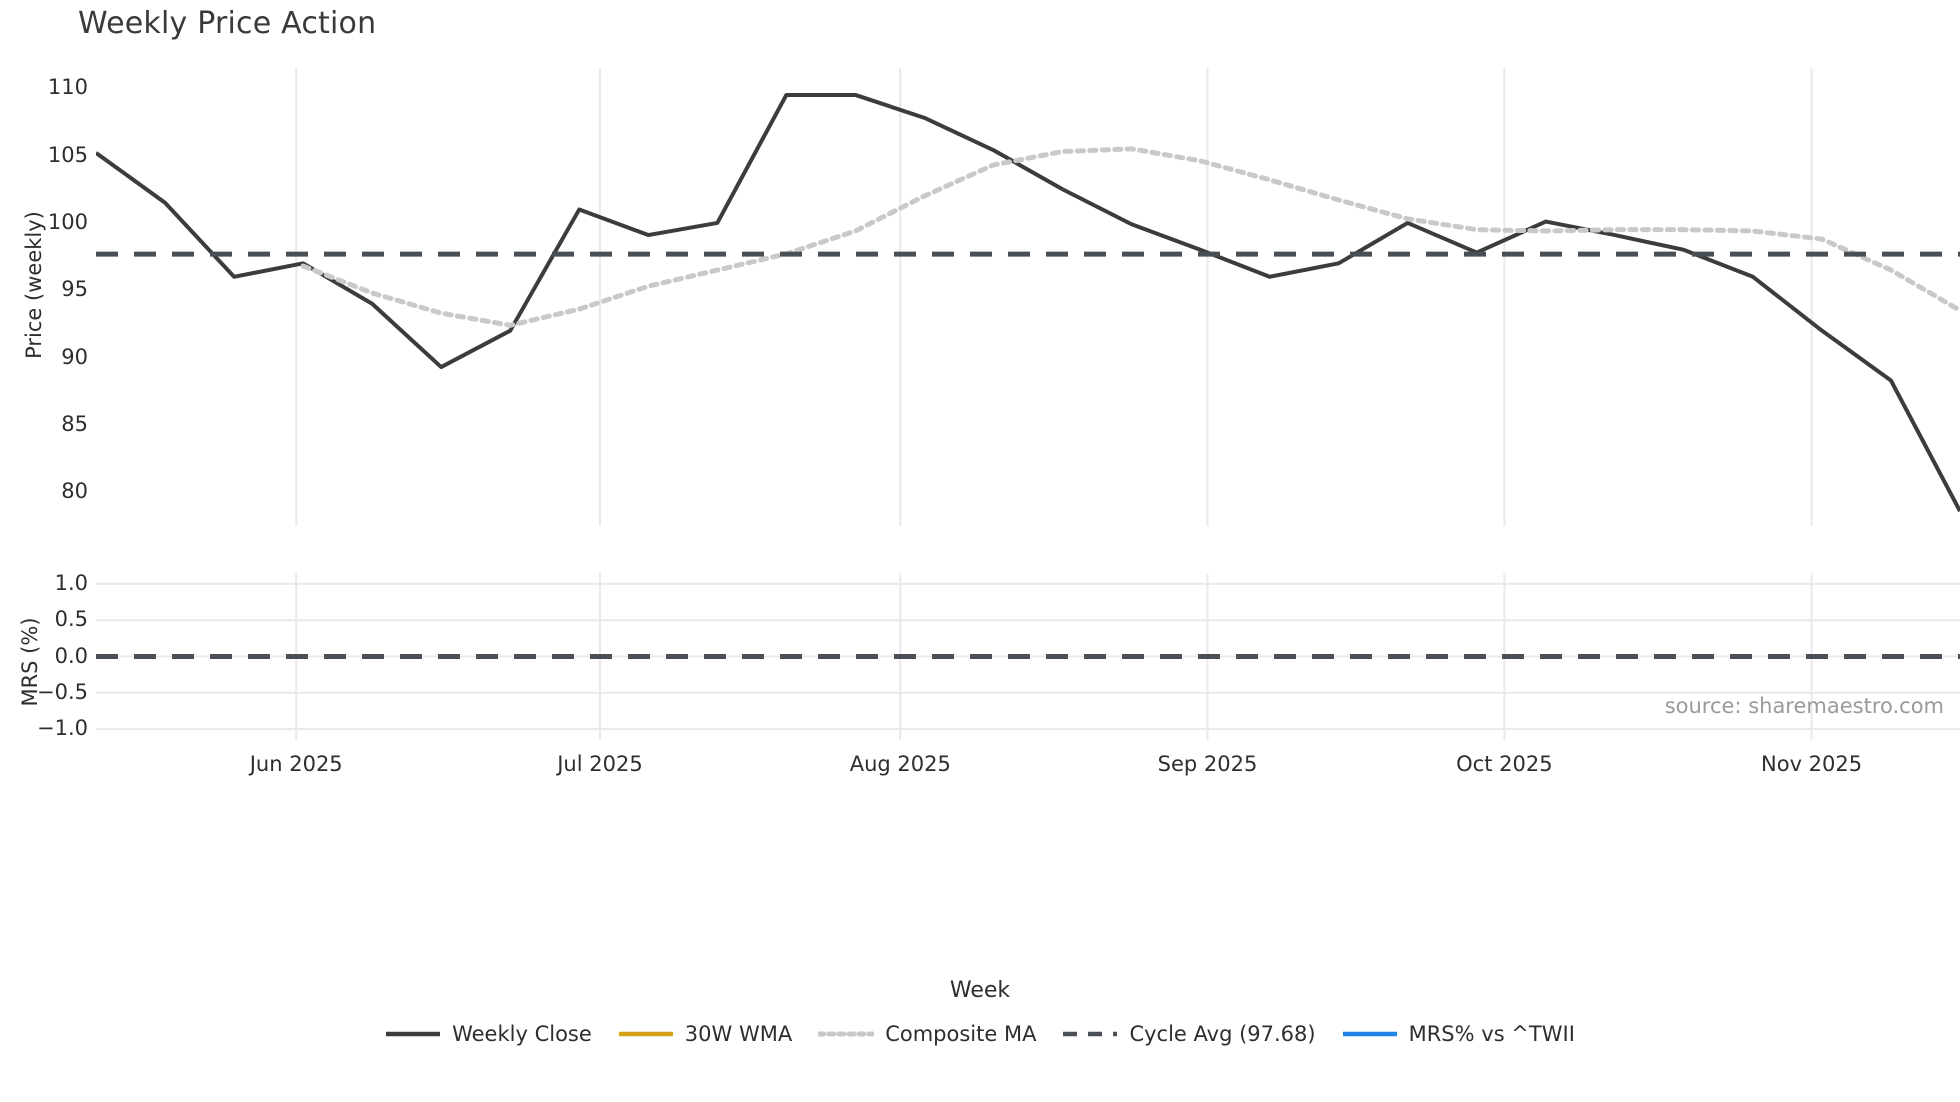 The image size is (1960, 1102). I want to click on y-tick-label-mrs: 1.0, so click(71, 582).